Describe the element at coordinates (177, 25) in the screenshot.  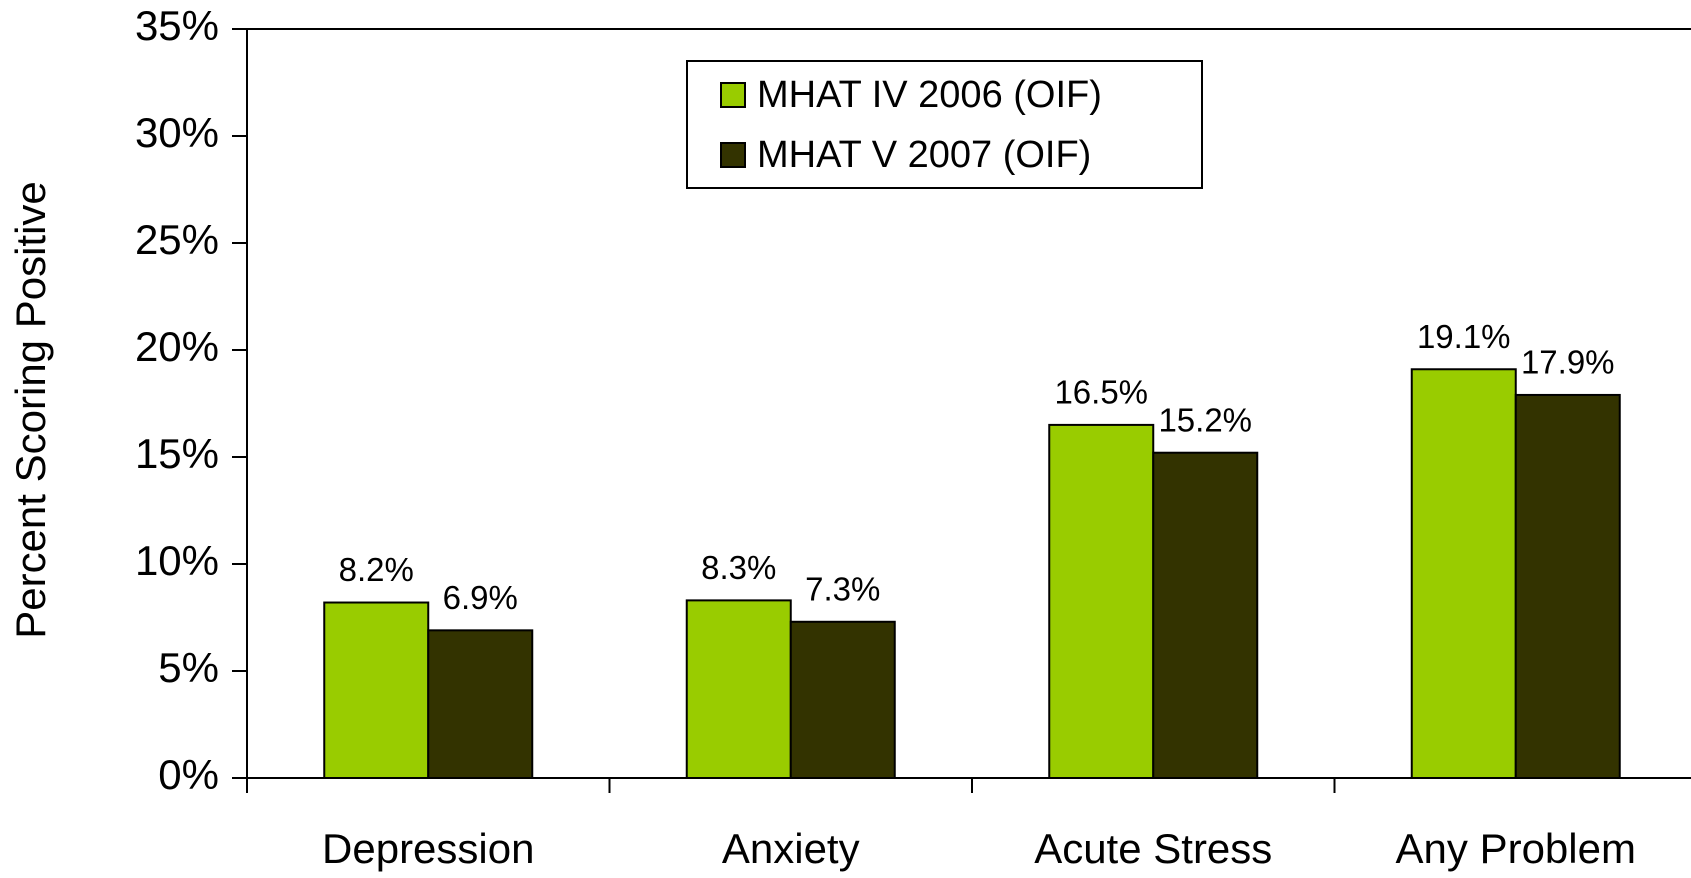
I see `y-tick-label: 35%` at that location.